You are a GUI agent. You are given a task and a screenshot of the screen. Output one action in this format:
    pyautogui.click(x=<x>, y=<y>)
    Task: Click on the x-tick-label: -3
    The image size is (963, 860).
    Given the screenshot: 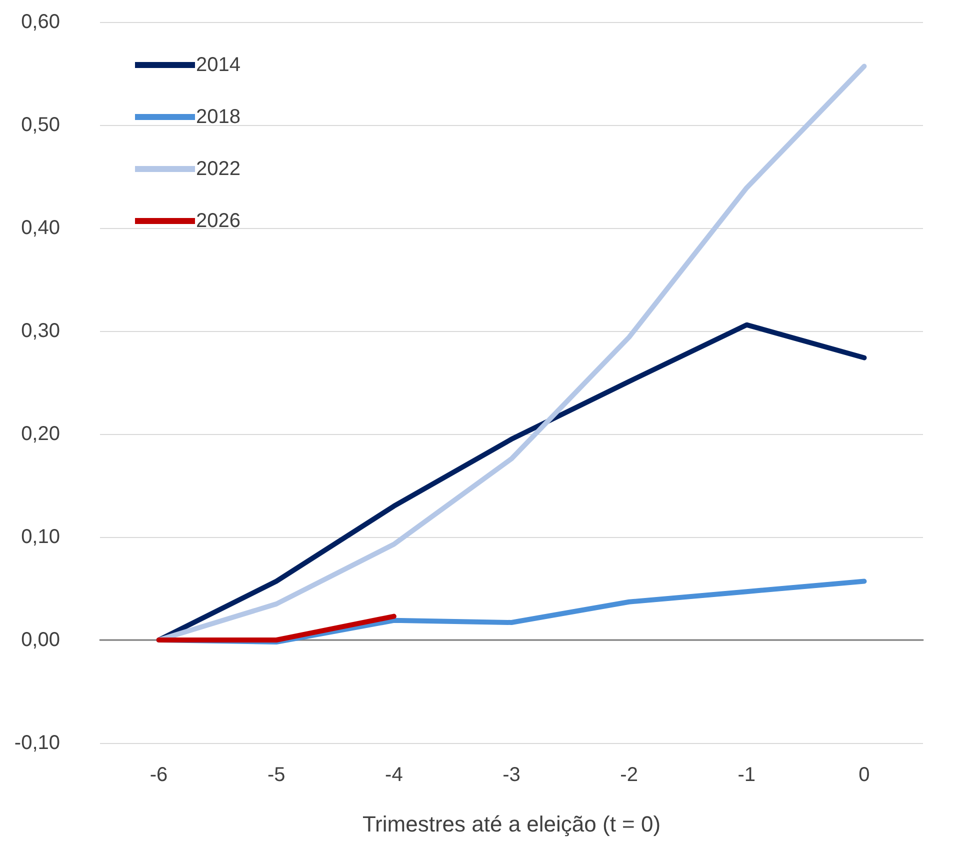 What is the action you would take?
    pyautogui.click(x=511, y=775)
    